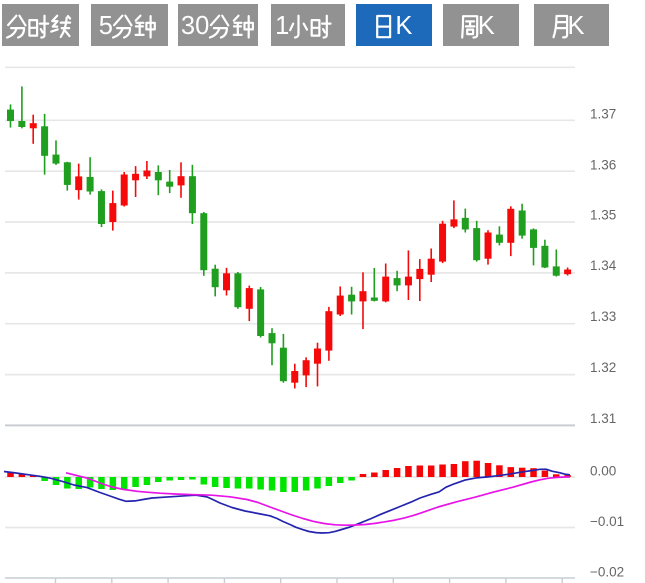 Image resolution: width=645 pixels, height=583 pixels. I want to click on svg-text: −0.02, so click(607, 572).